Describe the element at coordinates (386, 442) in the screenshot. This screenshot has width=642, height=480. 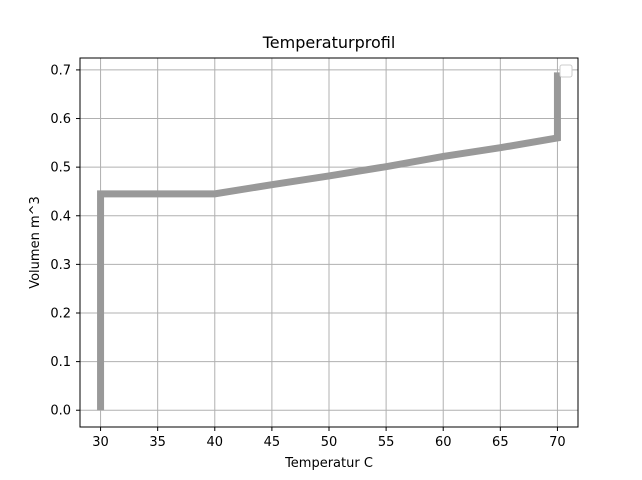
I see `x-tick-label: 55` at that location.